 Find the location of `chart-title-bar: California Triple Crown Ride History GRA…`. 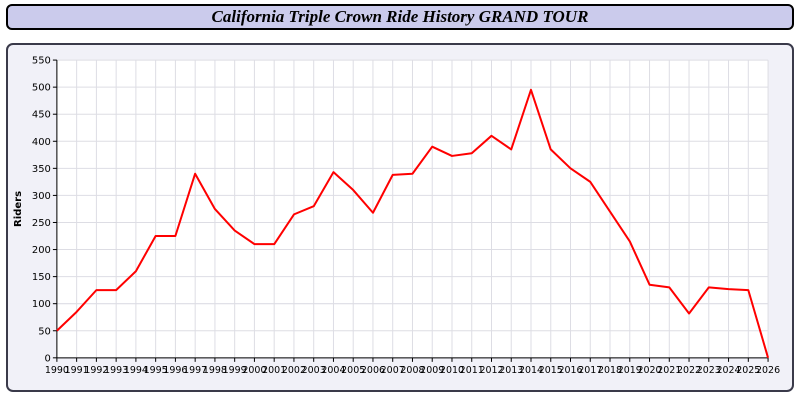

chart-title-bar: California Triple Crown Ride History GRA… is located at coordinates (400, 17).